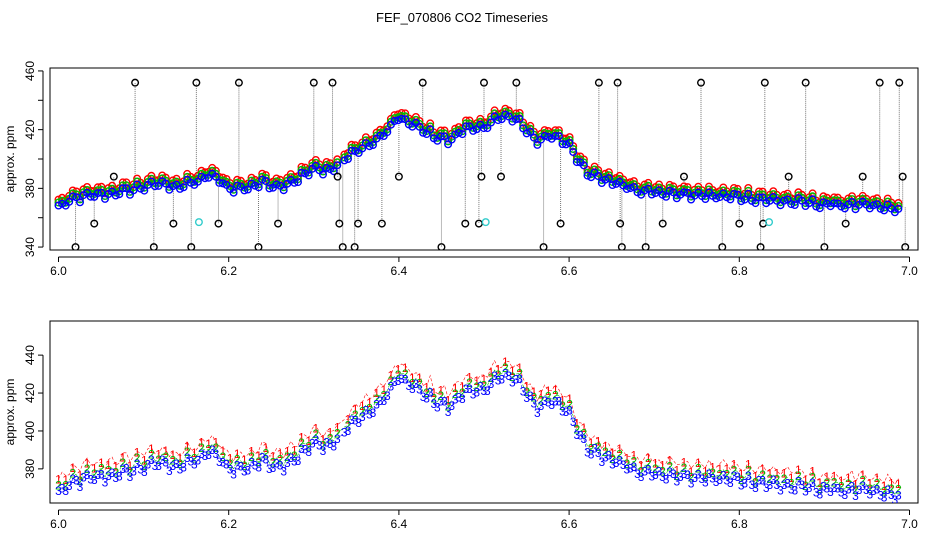 Image resolution: width=936 pixels, height=540 pixels. I want to click on y-tick-label: 420, so click(30, 393).